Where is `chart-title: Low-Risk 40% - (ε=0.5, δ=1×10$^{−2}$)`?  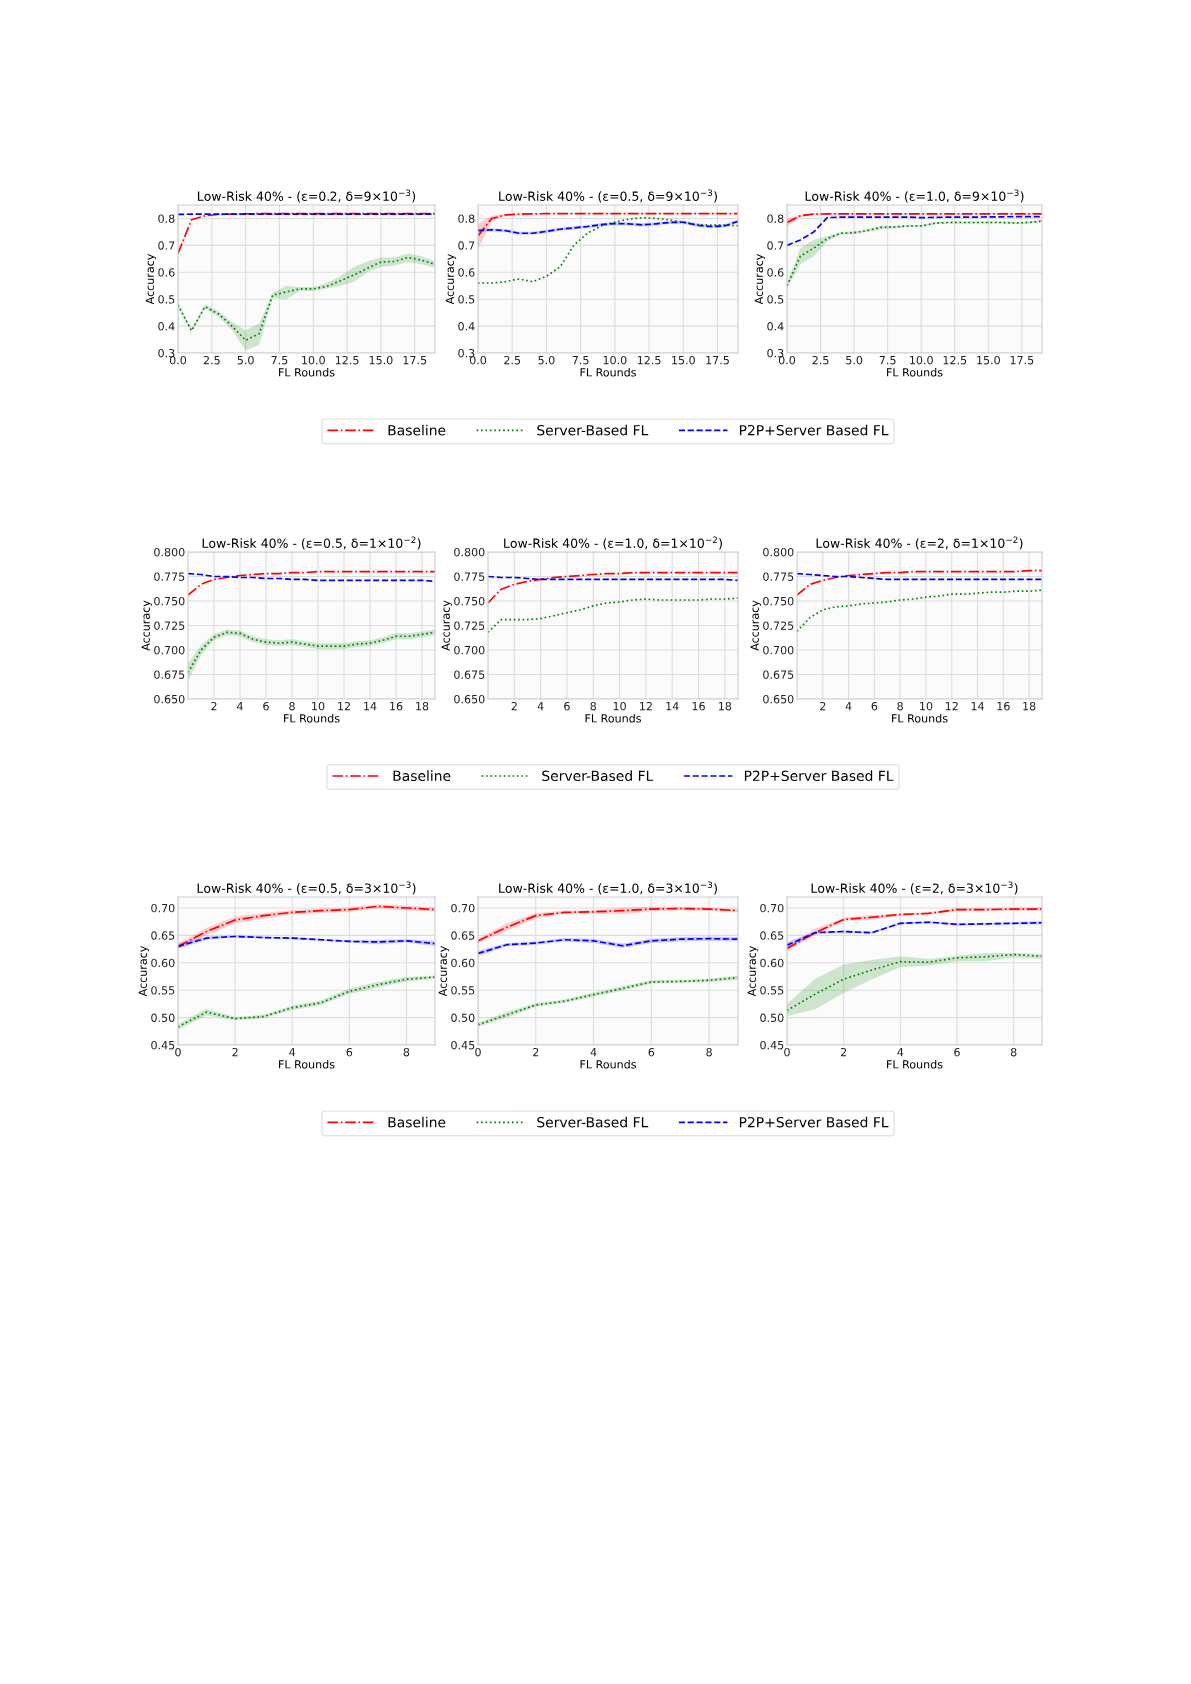
chart-title: Low-Risk 40% - (ε=0.5, δ=1×10$^{−2}$) is located at coordinates (311, 543).